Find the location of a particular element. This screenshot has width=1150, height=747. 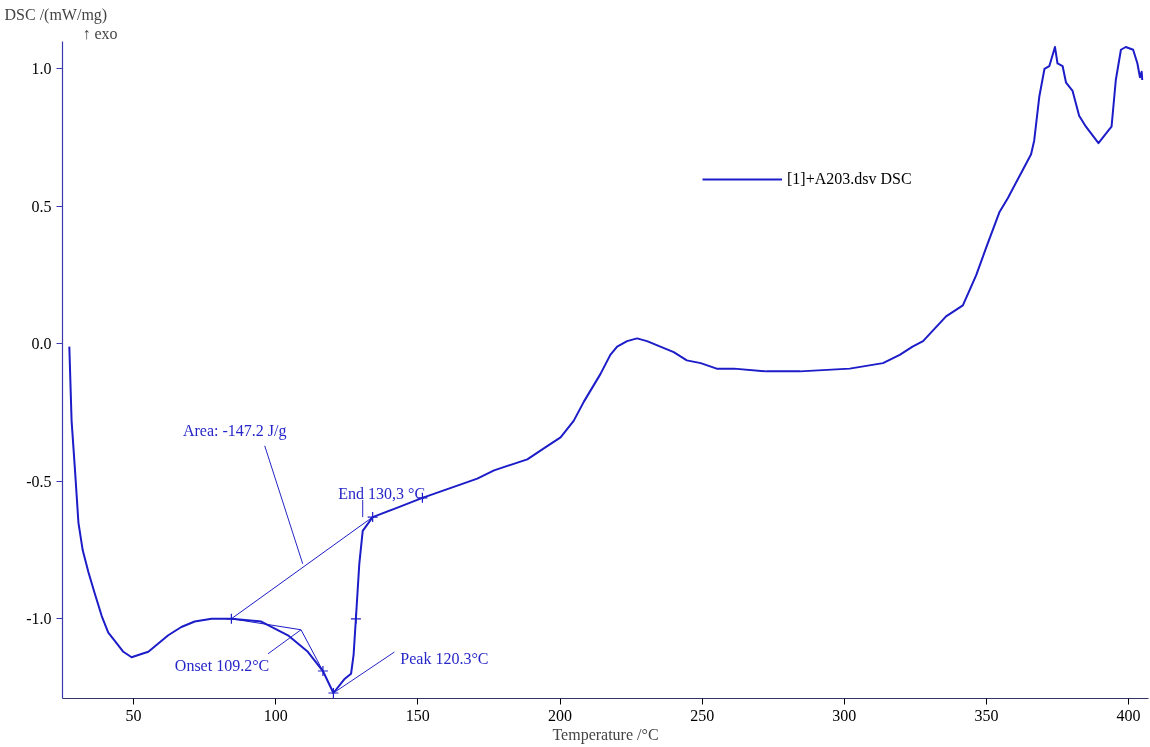

legend-label: [1]+A203.dsv DSC is located at coordinates (849, 179).